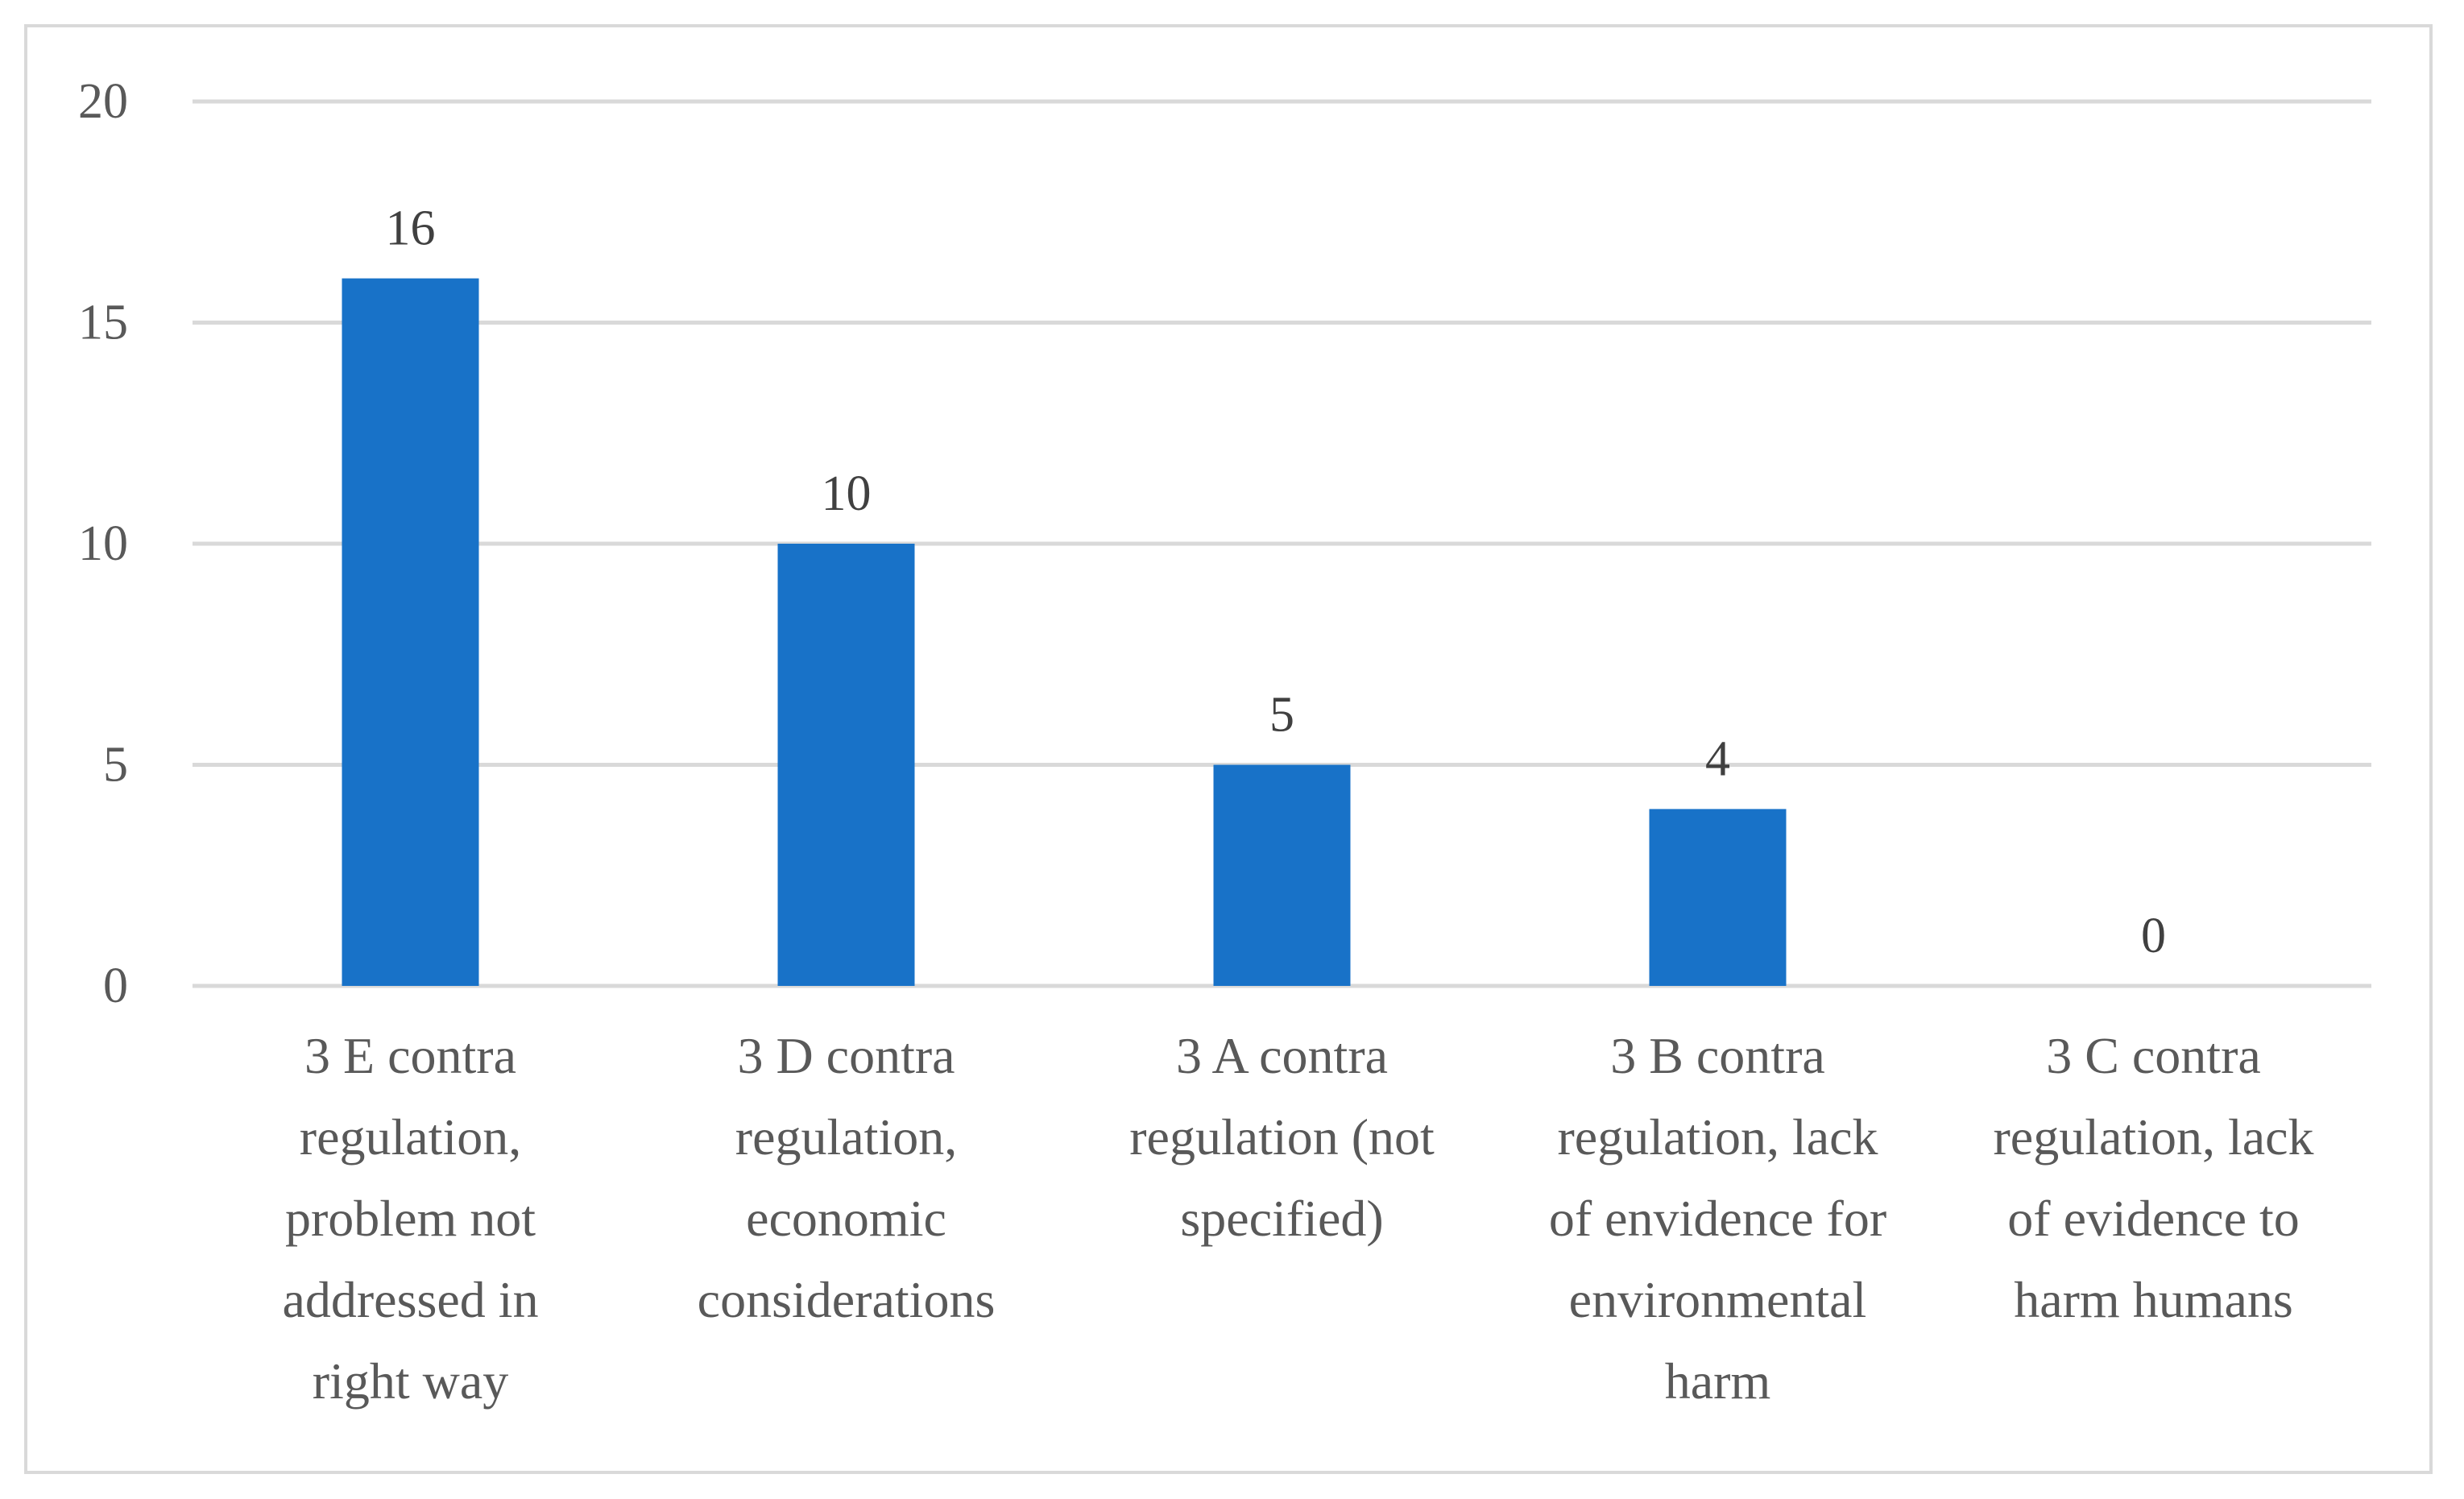  I want to click on y-tick-label: 5, so click(115, 765).